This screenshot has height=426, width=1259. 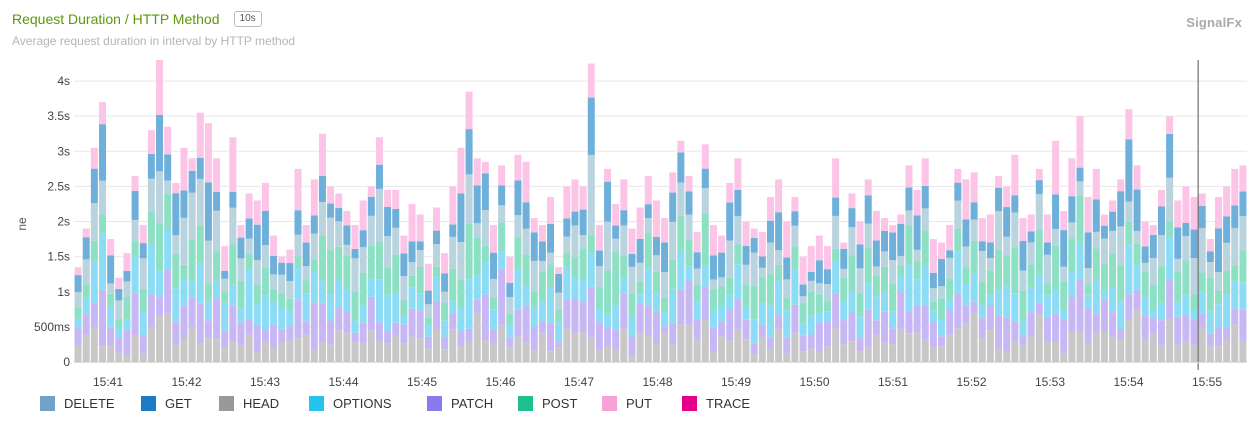 What do you see at coordinates (180, 403) in the screenshot?
I see `legend-item-get: GET` at bounding box center [180, 403].